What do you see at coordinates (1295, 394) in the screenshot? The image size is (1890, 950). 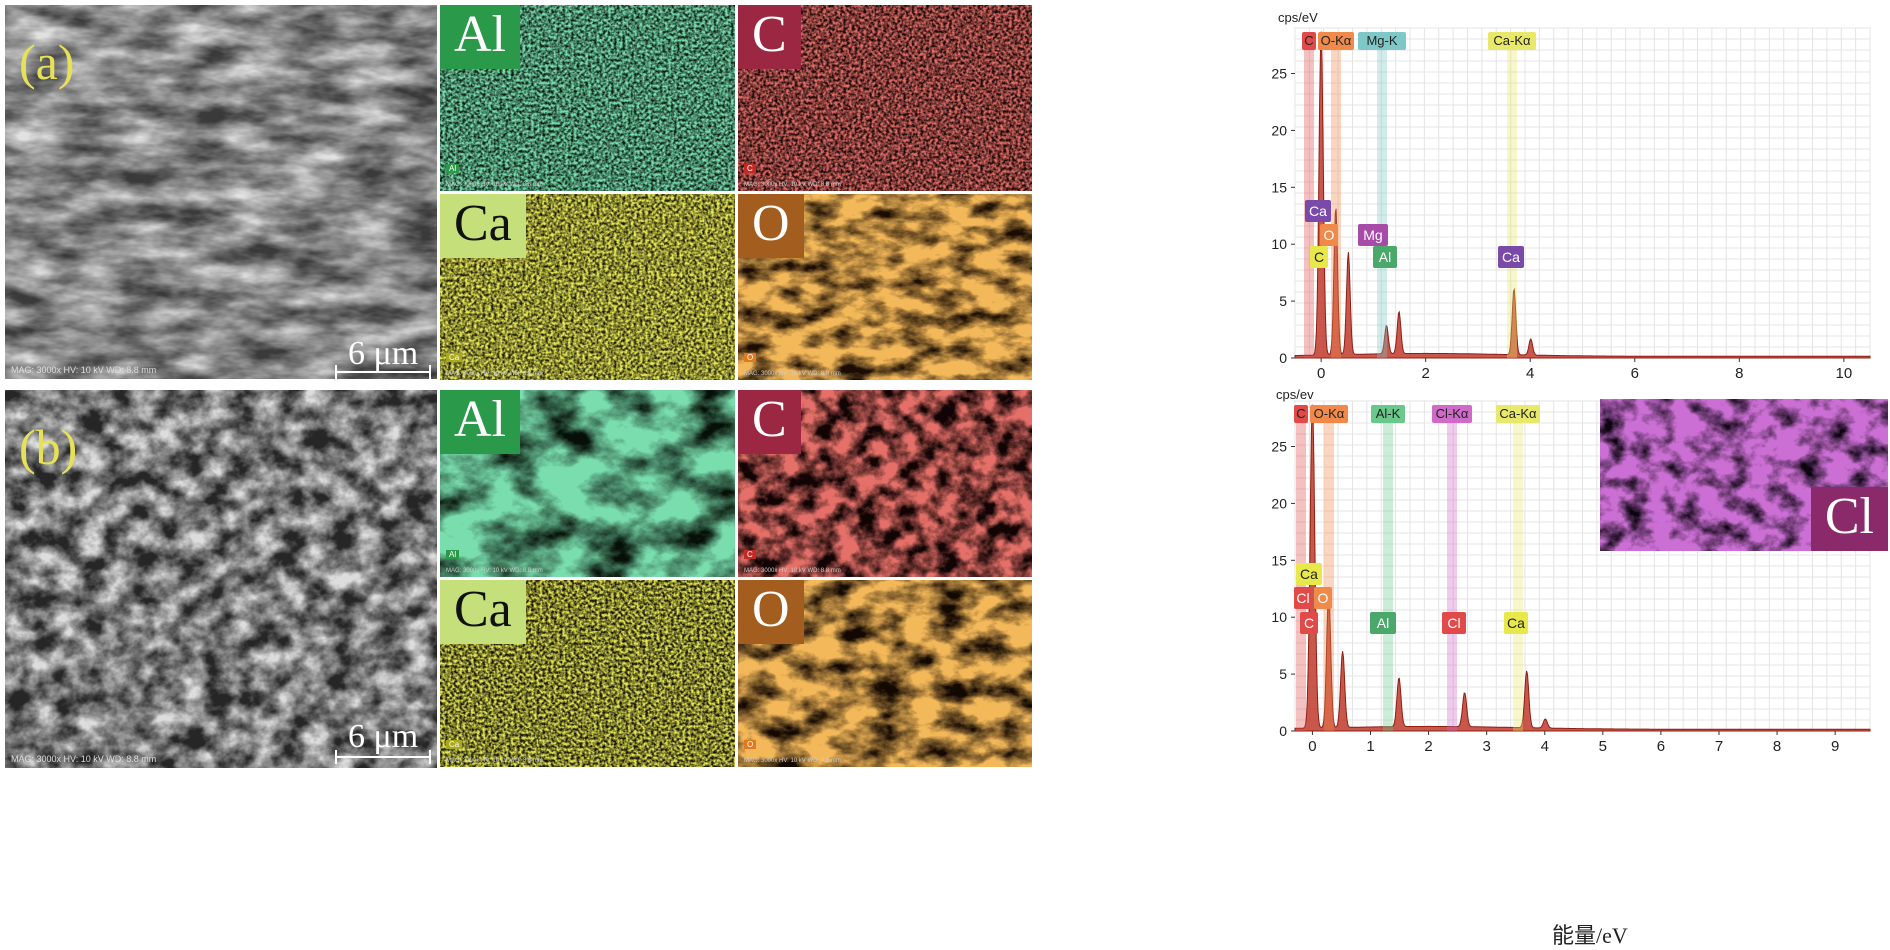 I see `spectrum-ylabel-b: cps/ev` at bounding box center [1295, 394].